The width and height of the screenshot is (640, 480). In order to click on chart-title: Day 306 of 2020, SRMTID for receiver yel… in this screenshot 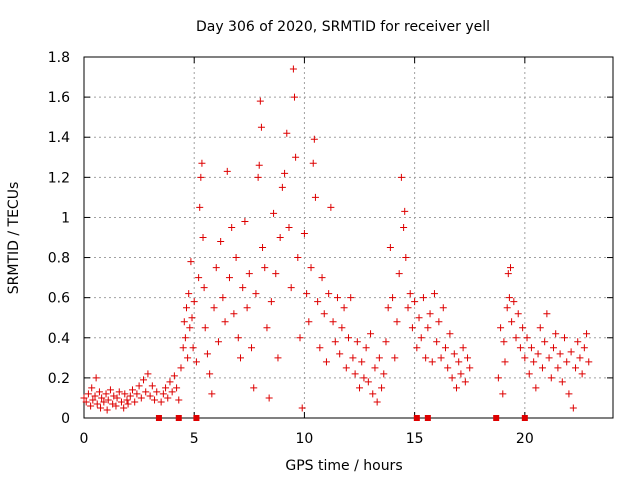, I will do `click(343, 27)`.